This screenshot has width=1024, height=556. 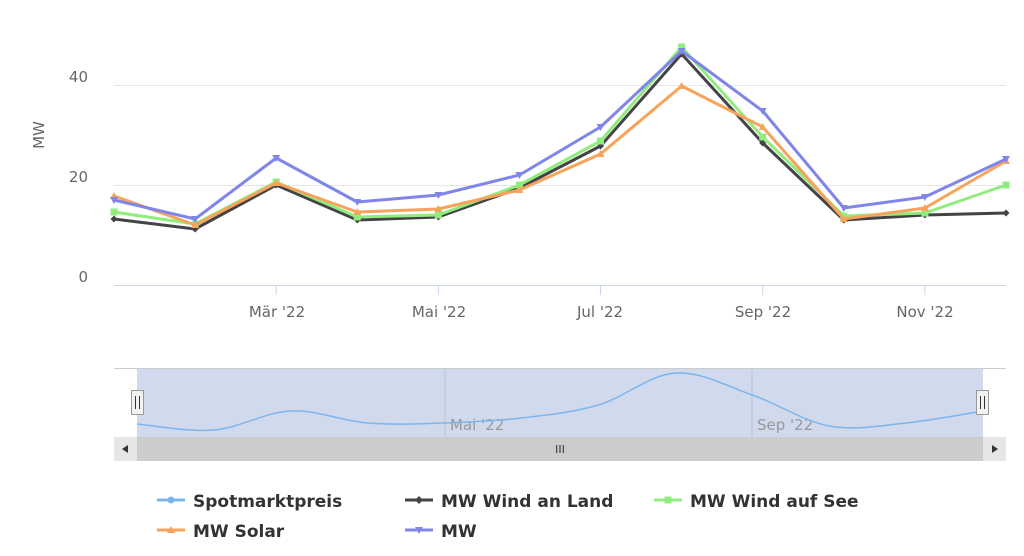 I want to click on x-tick-label: Mär '22, so click(x=277, y=312).